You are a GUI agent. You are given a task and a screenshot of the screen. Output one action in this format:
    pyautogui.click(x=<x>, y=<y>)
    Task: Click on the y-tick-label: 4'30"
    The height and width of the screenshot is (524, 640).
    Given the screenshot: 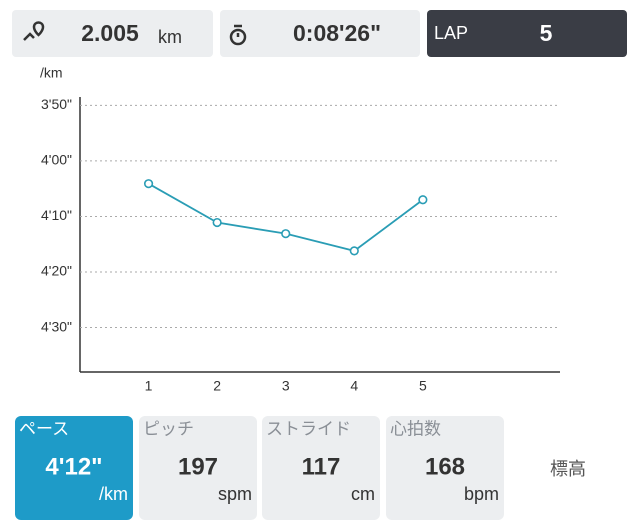 What is the action you would take?
    pyautogui.click(x=56, y=326)
    